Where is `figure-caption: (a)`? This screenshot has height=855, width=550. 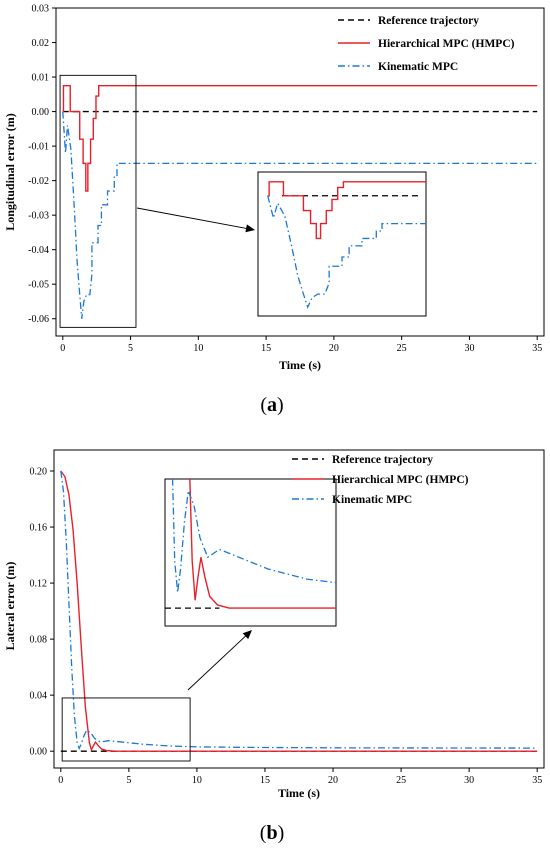 figure-caption: (a) is located at coordinates (271, 405).